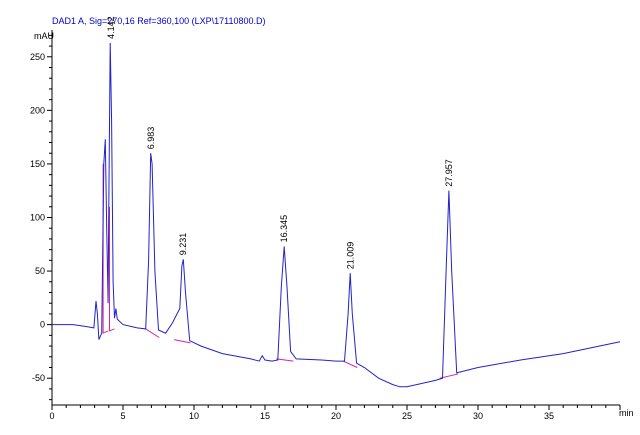 Image resolution: width=640 pixels, height=435 pixels. What do you see at coordinates (449, 173) in the screenshot?
I see `peak-label: 27.957` at bounding box center [449, 173].